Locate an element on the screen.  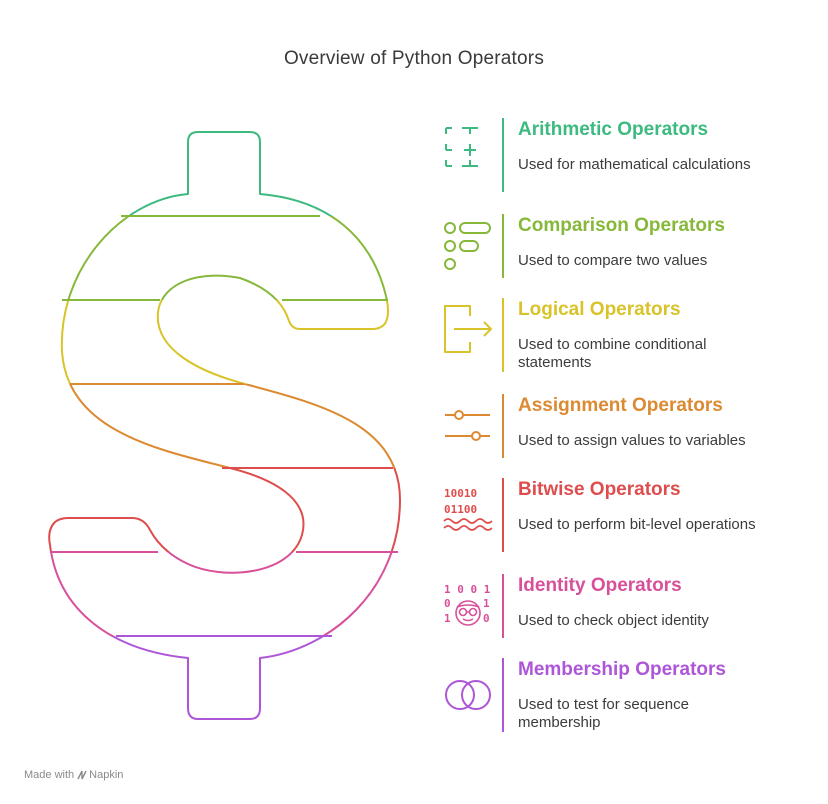
napkin-logo-icon is located at coordinates (82, 775).